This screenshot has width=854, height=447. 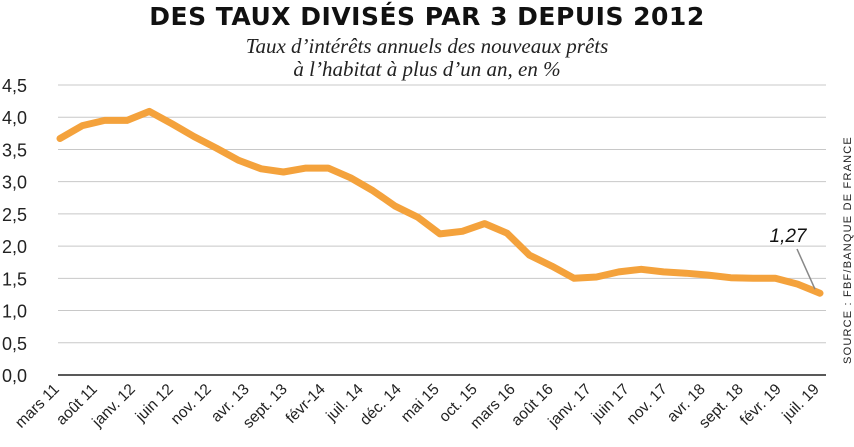 What do you see at coordinates (14, 376) in the screenshot?
I see `y-tick-label: 0,0` at bounding box center [14, 376].